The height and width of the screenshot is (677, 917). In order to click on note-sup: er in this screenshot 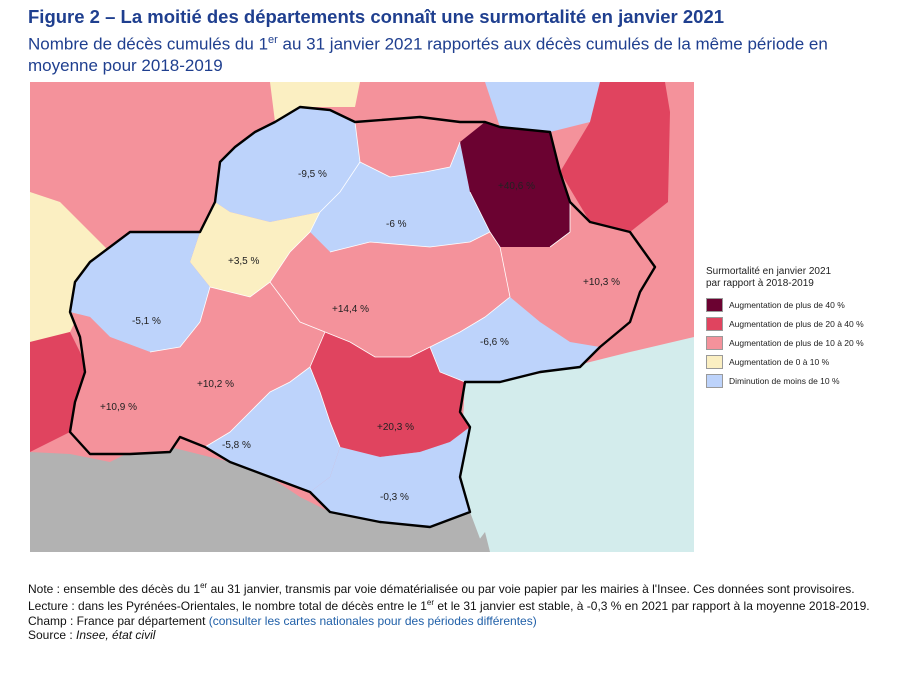, I will do `click(204, 585)`.